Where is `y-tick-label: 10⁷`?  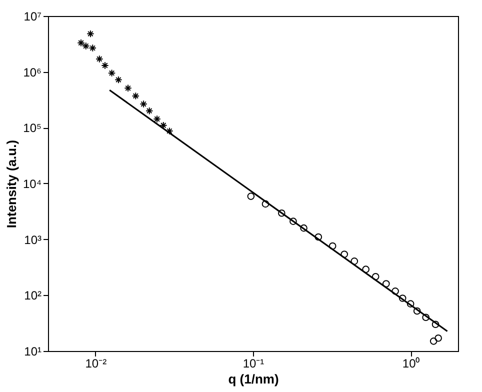 y-tick-label: 10⁷ is located at coordinates (33, 17).